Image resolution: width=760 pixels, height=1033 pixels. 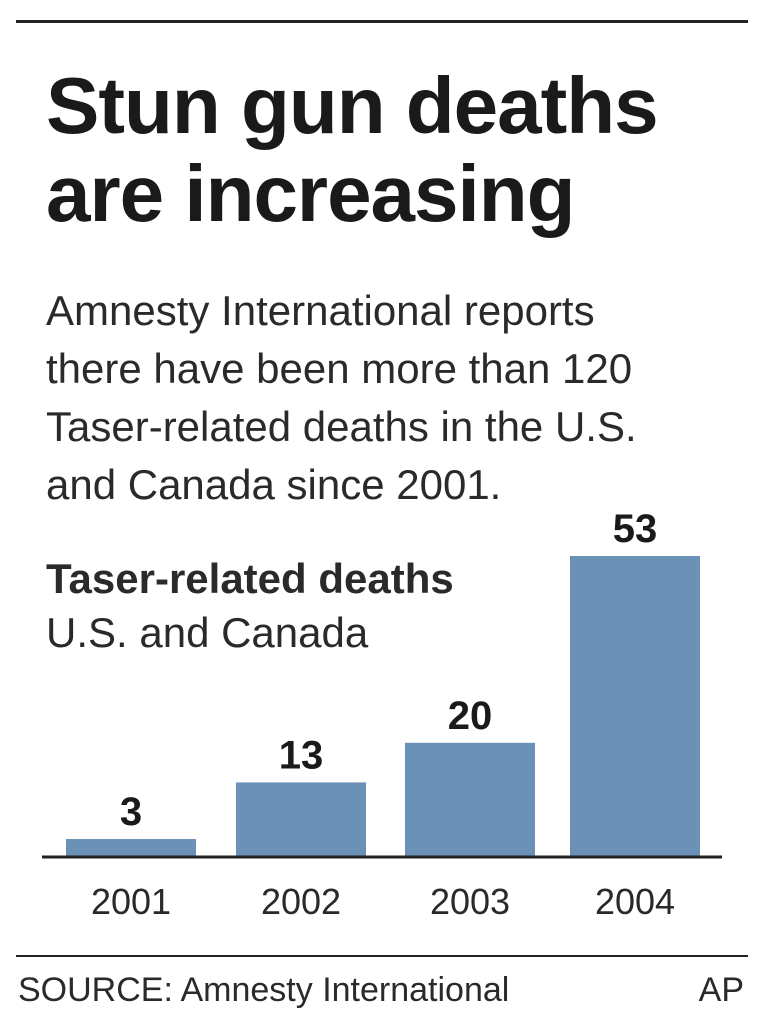 I want to click on headline-line-1: Stun gun deaths, so click(x=352, y=105).